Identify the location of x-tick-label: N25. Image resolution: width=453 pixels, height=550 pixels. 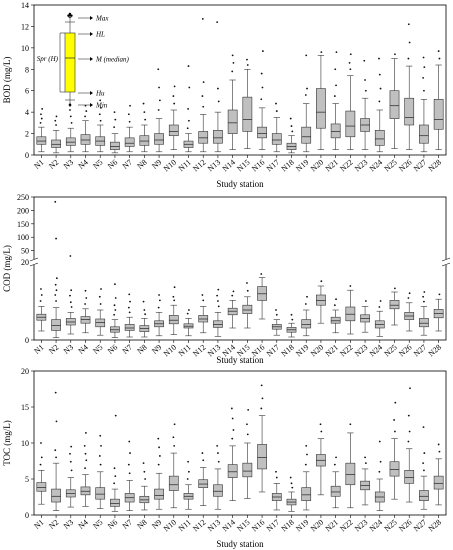
(390, 166).